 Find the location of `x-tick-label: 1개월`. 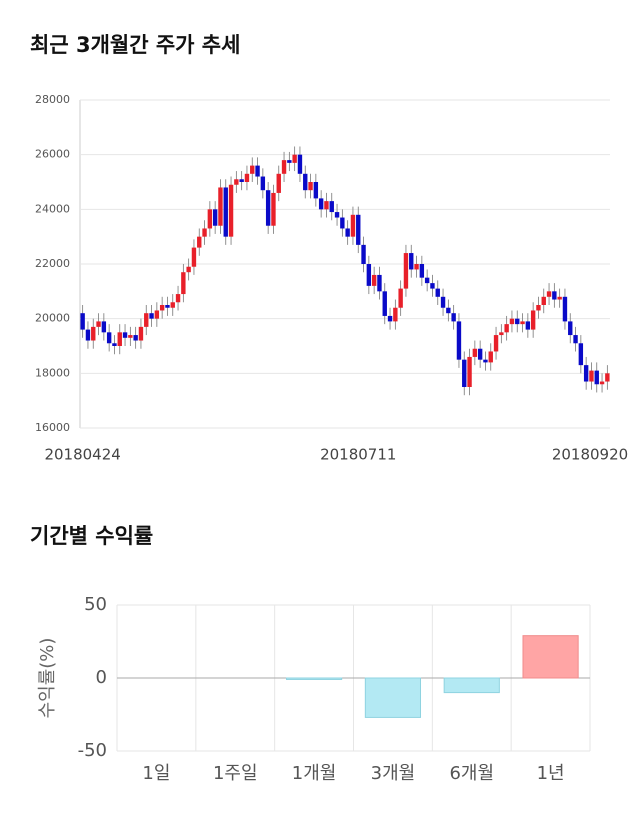

x-tick-label: 1개월 is located at coordinates (314, 773).